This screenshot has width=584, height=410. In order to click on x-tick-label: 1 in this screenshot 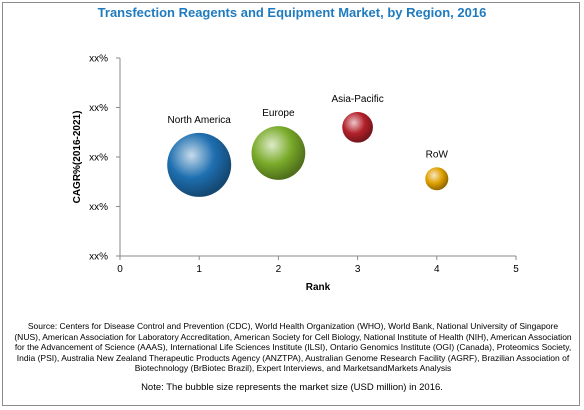, I will do `click(199, 269)`.